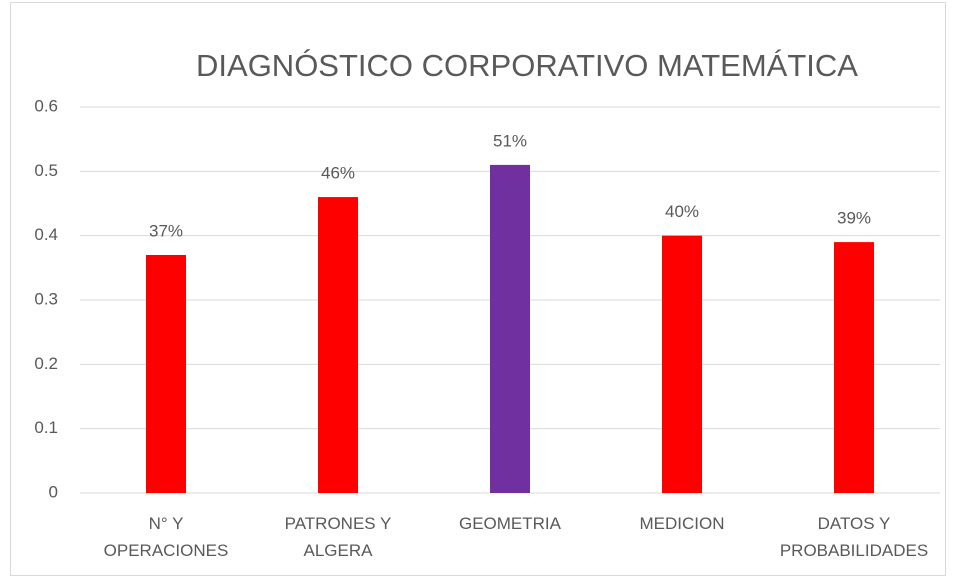 This screenshot has width=956, height=580. Describe the element at coordinates (338, 537) in the screenshot. I see `x-tick-label: PATRONES Y ALGERA` at that location.